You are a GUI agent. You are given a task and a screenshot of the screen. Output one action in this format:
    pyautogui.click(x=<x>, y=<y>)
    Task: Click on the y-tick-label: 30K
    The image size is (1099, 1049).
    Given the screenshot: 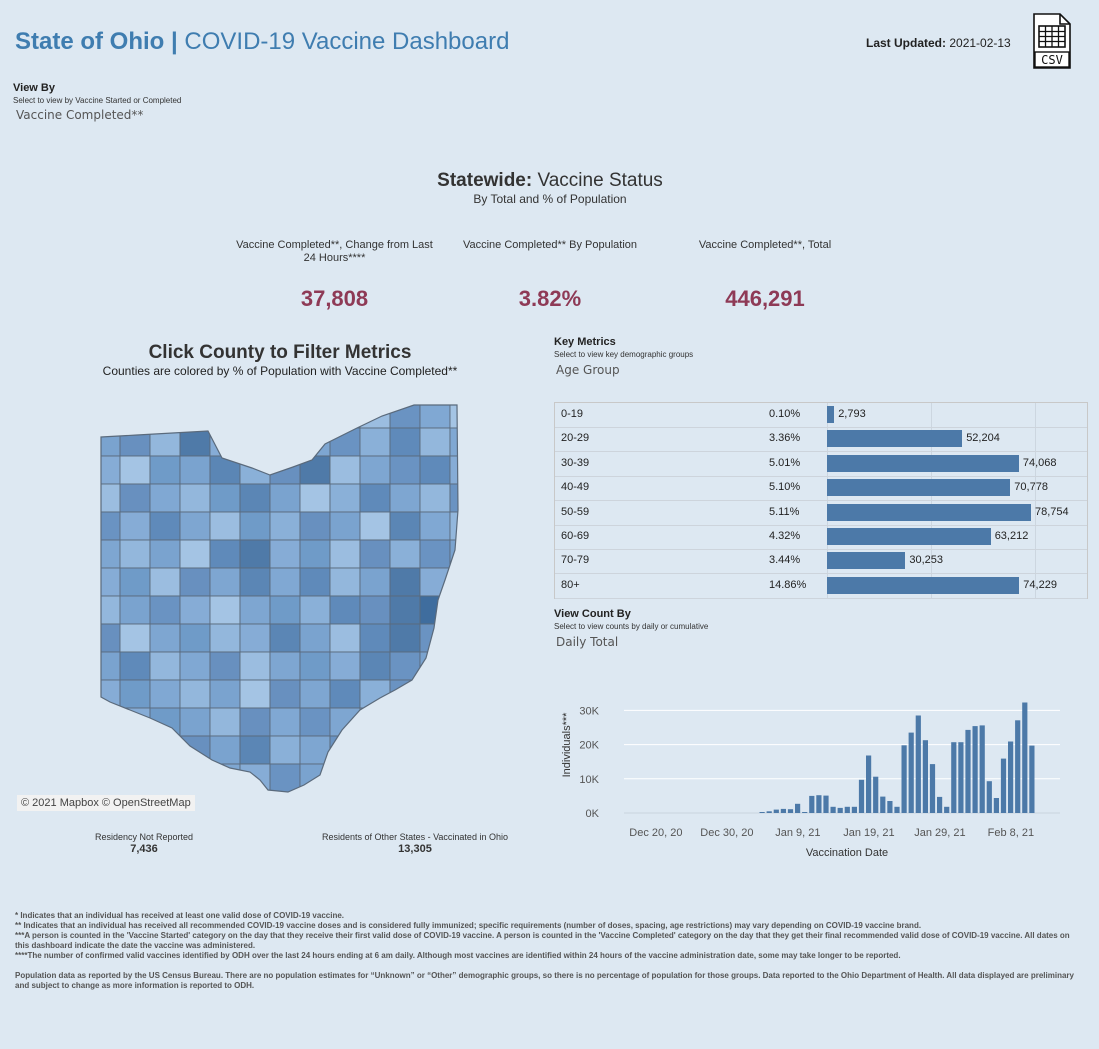 What is the action you would take?
    pyautogui.click(x=589, y=711)
    